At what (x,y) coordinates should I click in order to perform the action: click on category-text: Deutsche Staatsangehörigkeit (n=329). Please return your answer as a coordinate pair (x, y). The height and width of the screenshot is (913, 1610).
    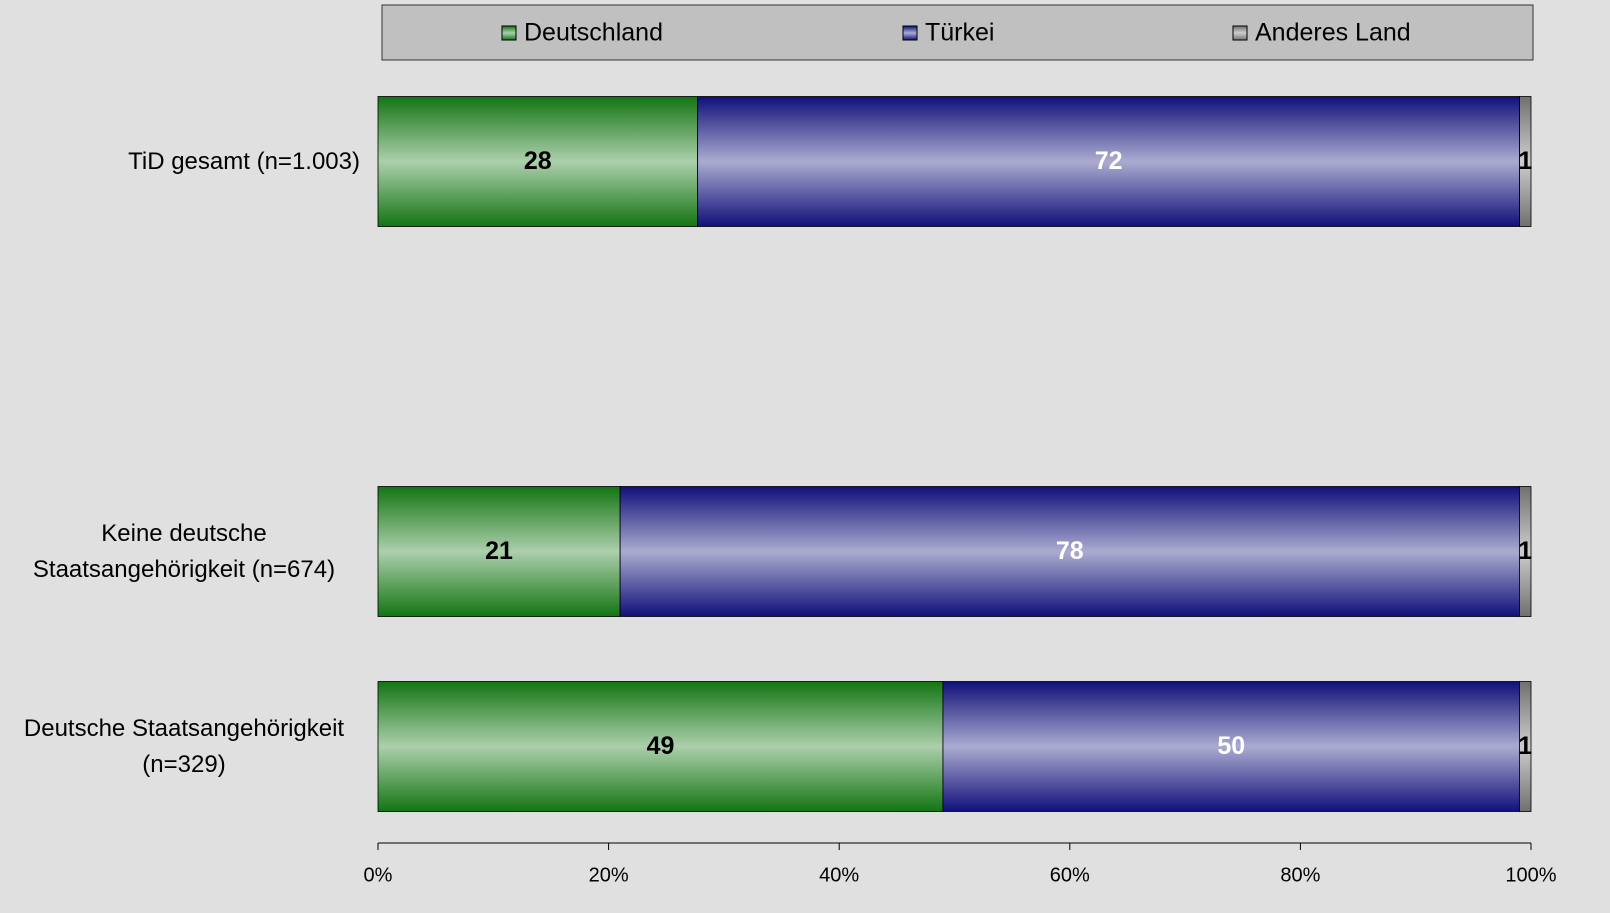
    Looking at the image, I should click on (184, 746).